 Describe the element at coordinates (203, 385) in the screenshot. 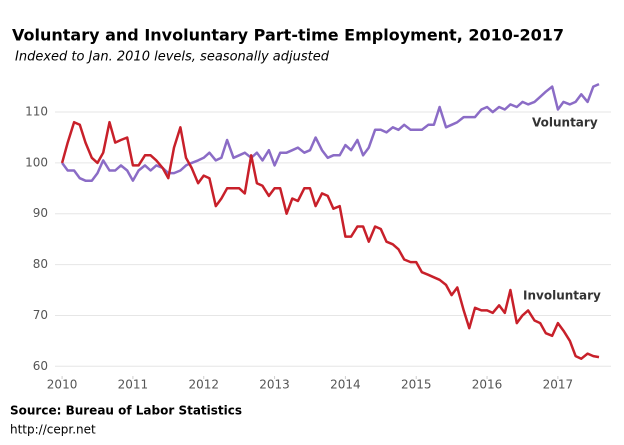

I see `x-tick-label: 2012` at that location.